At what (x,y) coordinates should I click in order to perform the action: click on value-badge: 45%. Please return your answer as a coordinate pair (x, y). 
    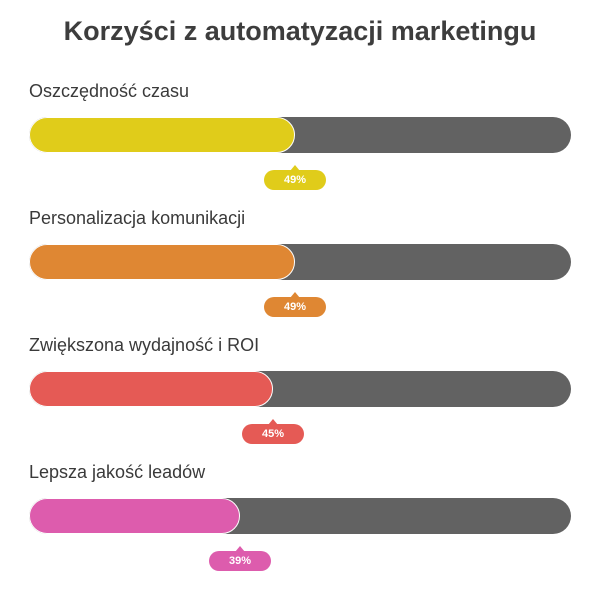
    Looking at the image, I should click on (273, 431).